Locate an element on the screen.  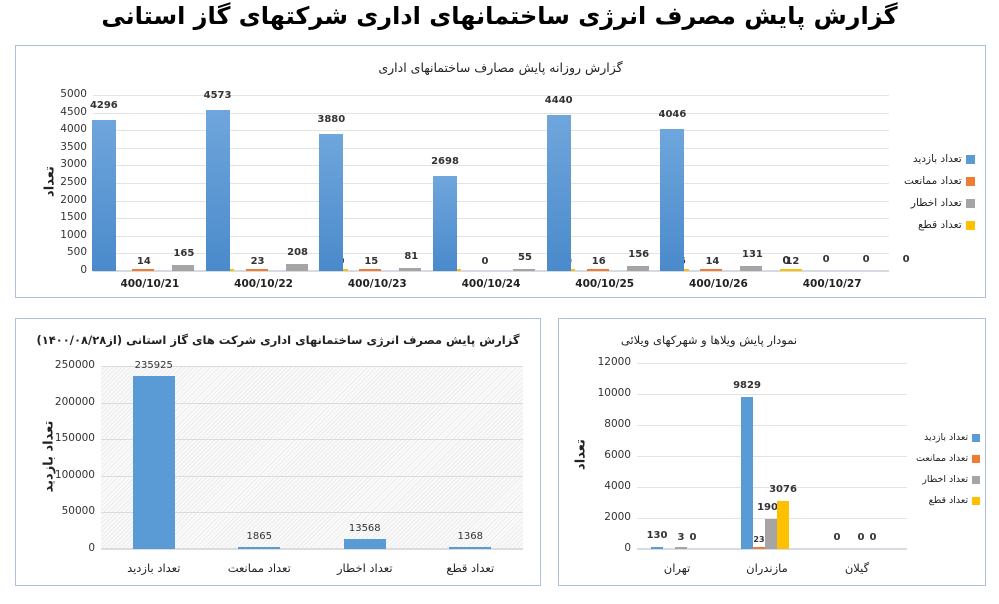
value-label: 165 is located at coordinates (184, 254).